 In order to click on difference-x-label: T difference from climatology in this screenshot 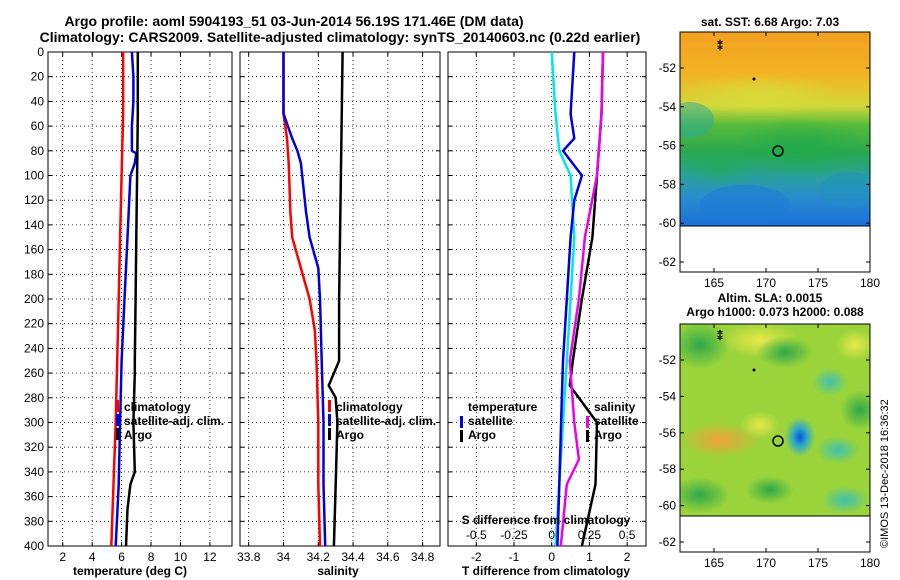, I will do `click(546, 571)`.